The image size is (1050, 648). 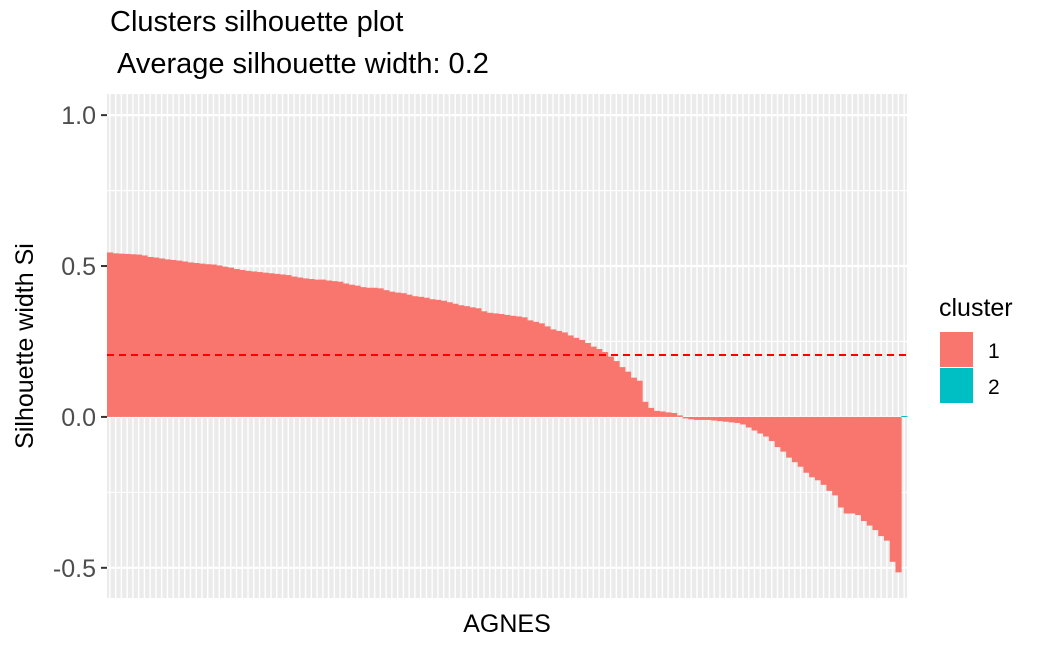 I want to click on legend-label-cluster-1: 1, so click(x=994, y=351).